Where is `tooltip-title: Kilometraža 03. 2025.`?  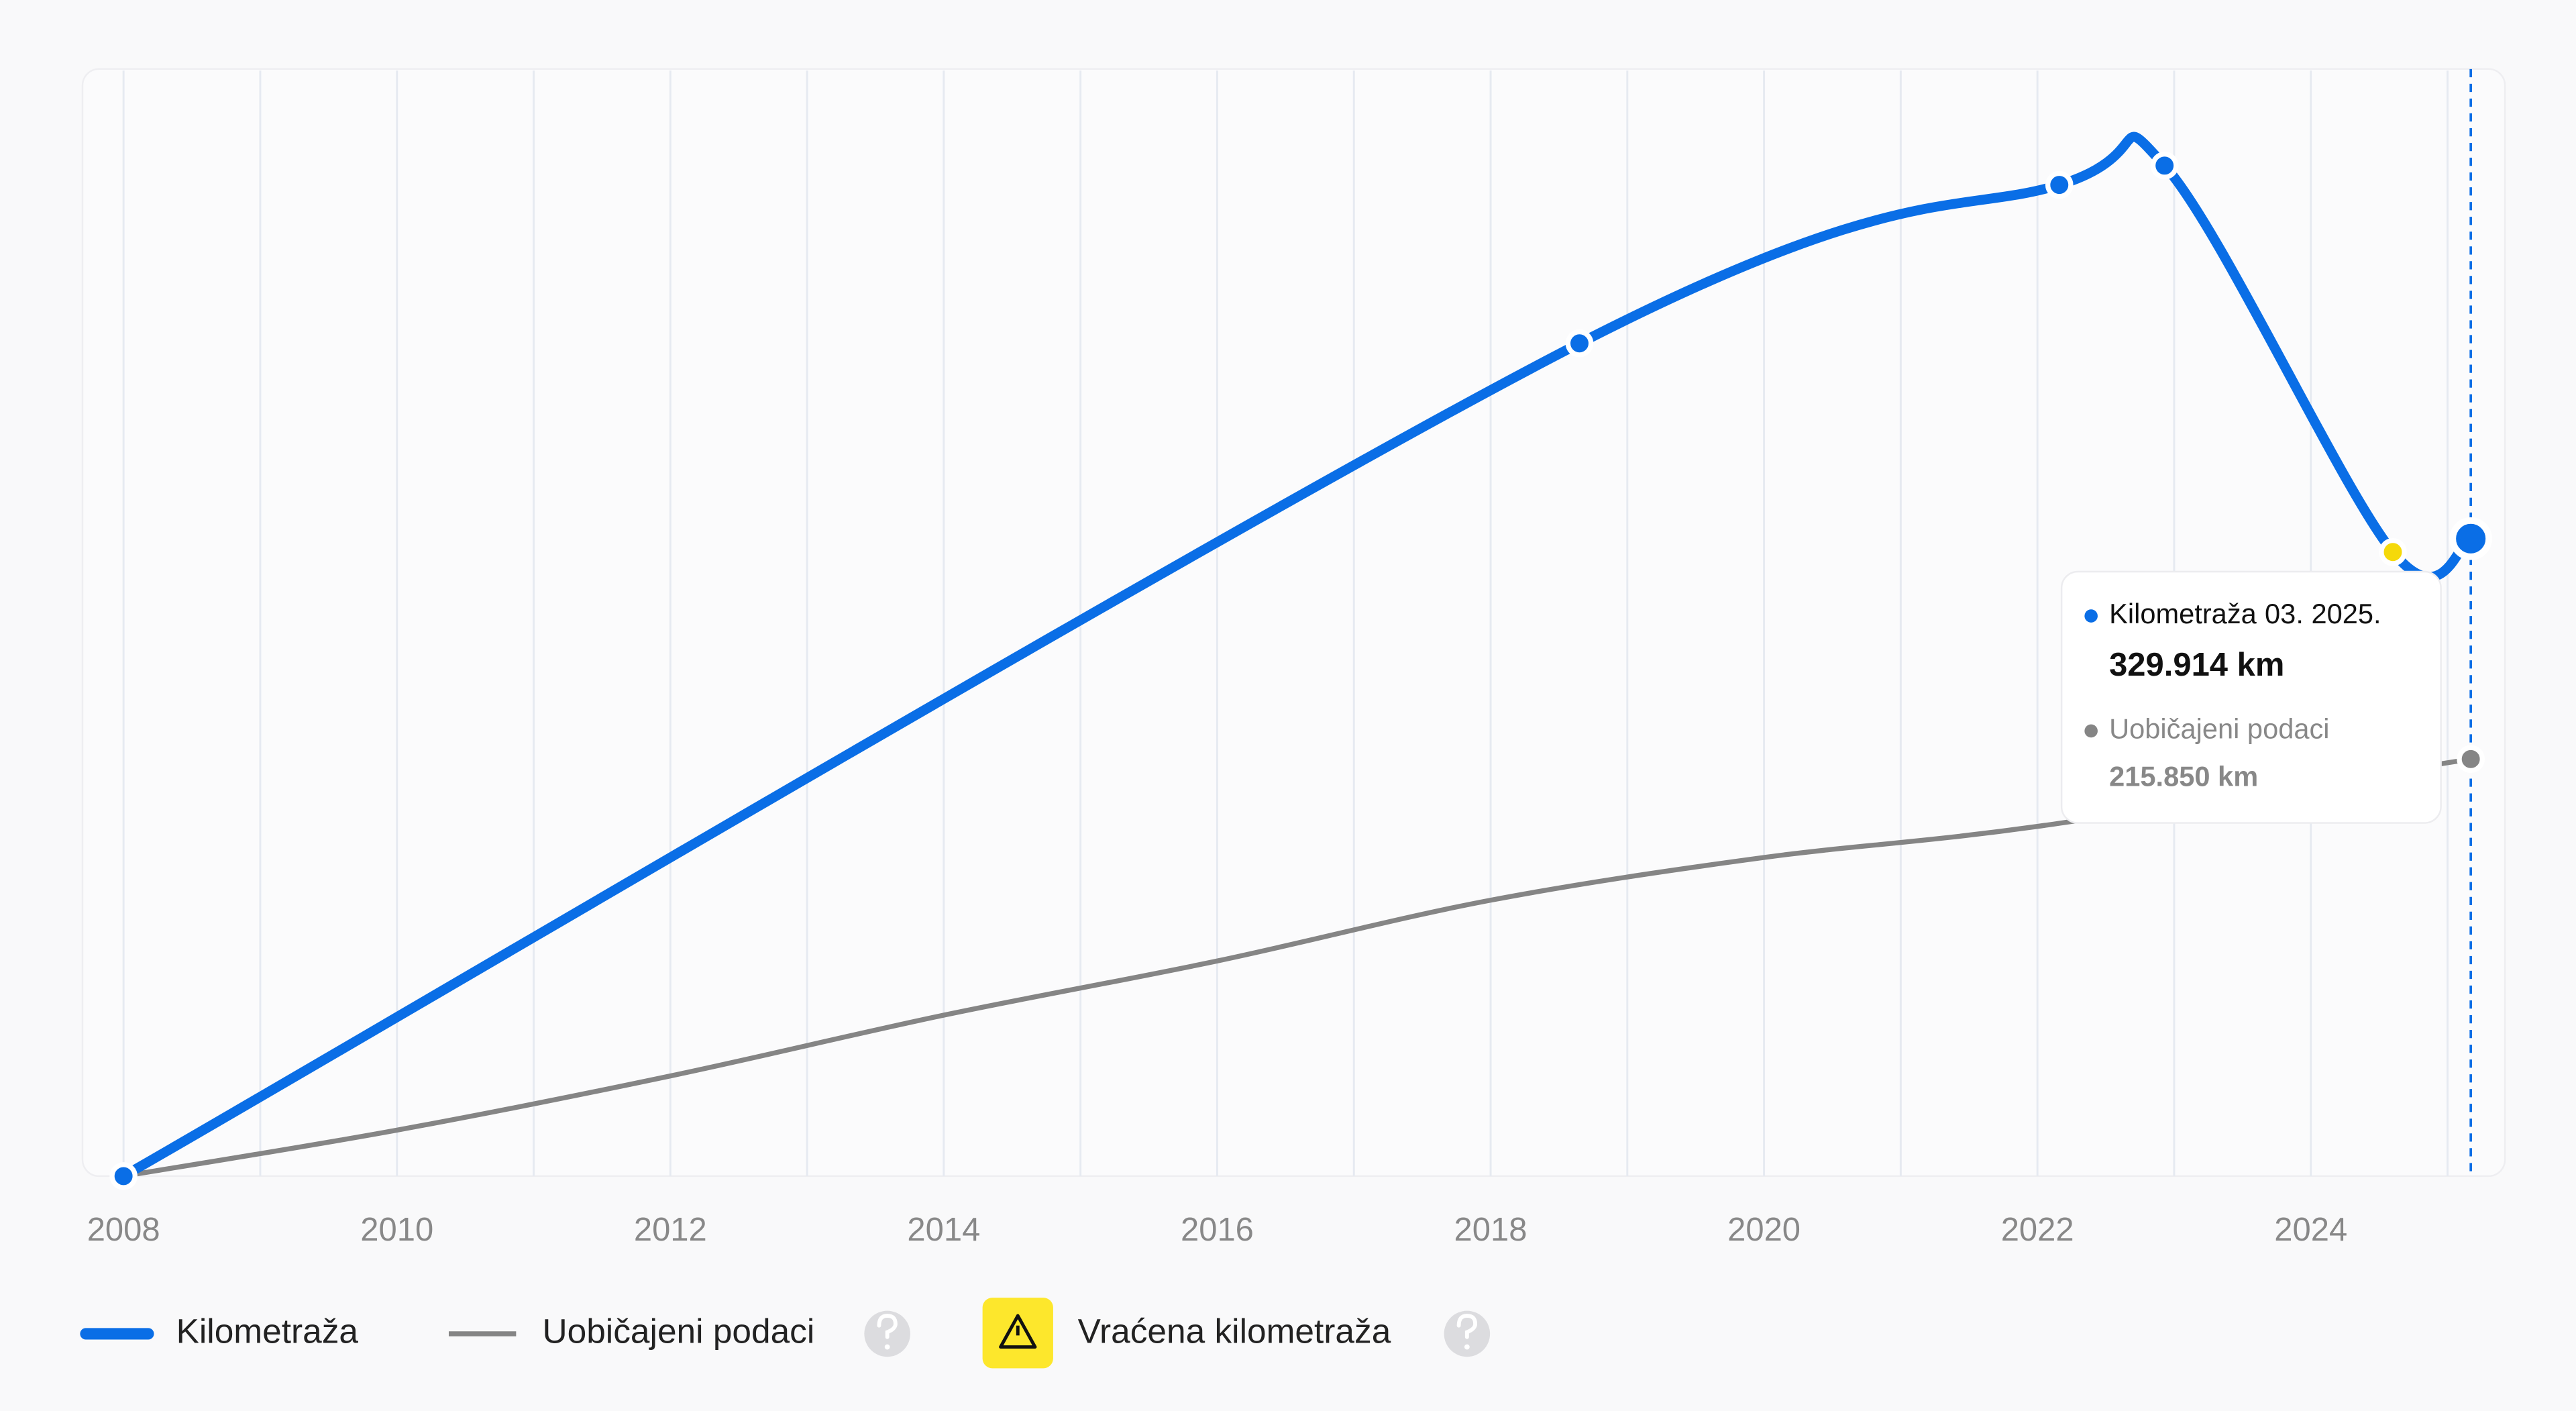
tooltip-title: Kilometraža 03. 2025. is located at coordinates (2245, 613).